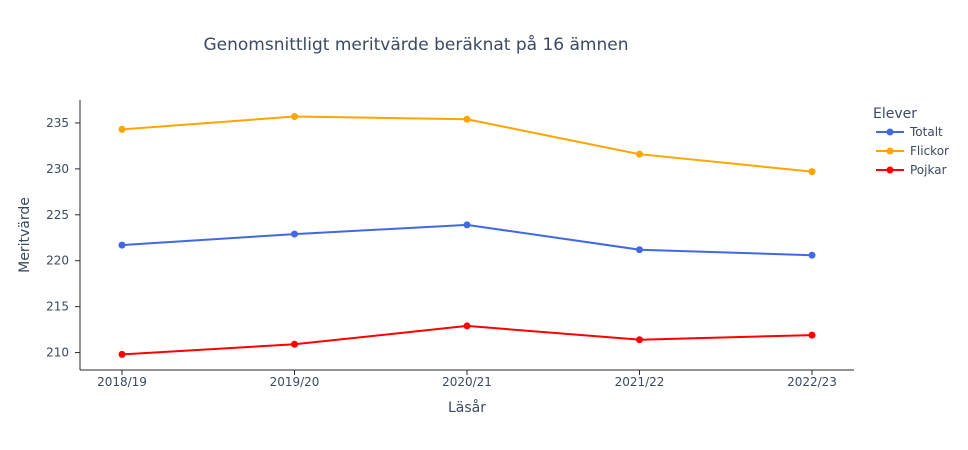  Describe the element at coordinates (890, 151) in the screenshot. I see `legend-marker-flickor` at that location.